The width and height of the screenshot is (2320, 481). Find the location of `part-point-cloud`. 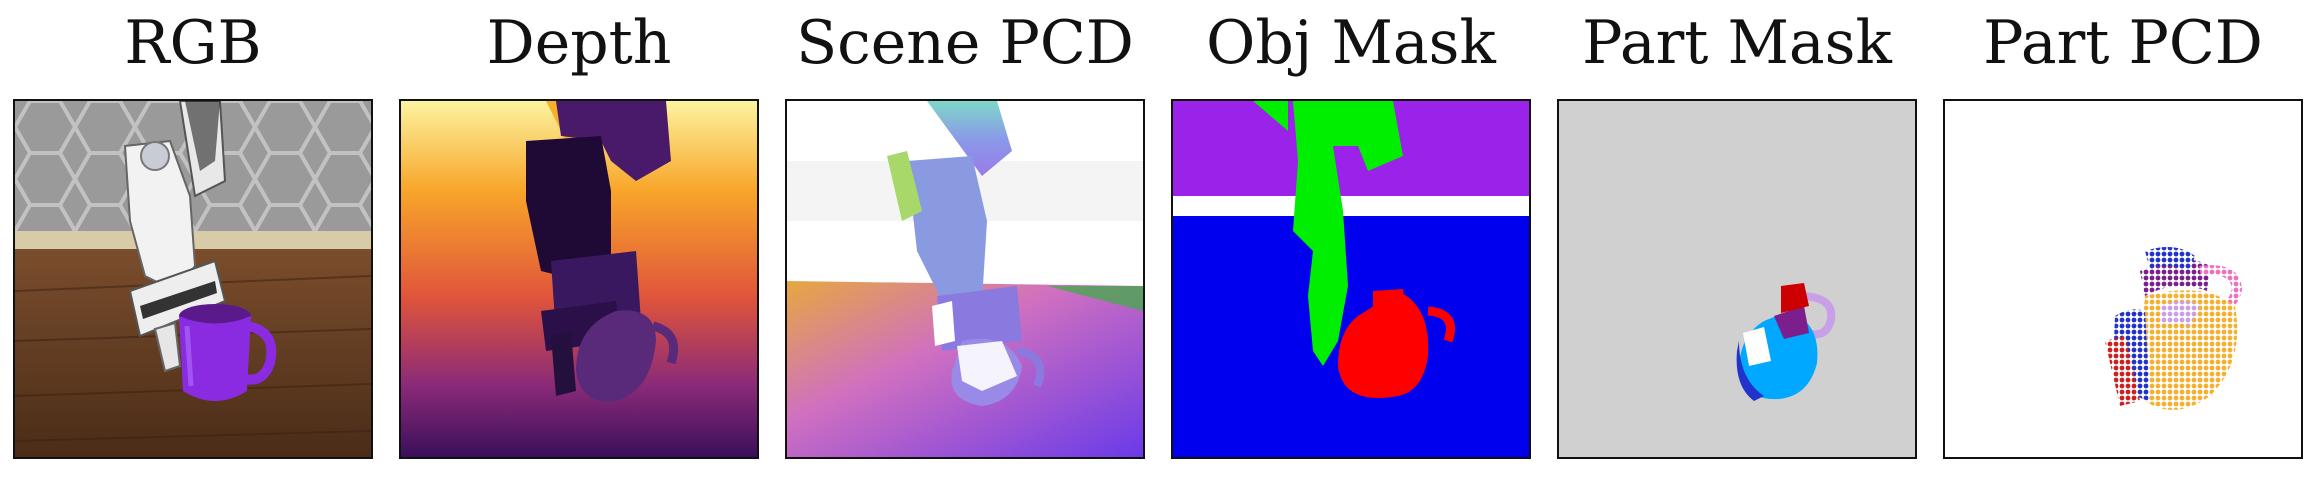

part-point-cloud is located at coordinates (2123, 279).